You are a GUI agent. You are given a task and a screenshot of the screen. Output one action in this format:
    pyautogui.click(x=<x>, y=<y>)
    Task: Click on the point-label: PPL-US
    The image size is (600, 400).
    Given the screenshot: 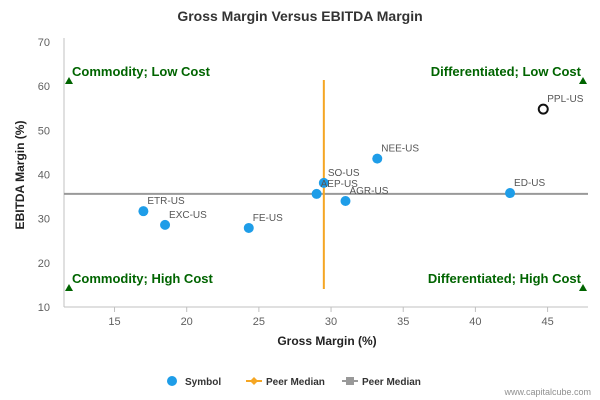 What is the action you would take?
    pyautogui.click(x=565, y=99)
    